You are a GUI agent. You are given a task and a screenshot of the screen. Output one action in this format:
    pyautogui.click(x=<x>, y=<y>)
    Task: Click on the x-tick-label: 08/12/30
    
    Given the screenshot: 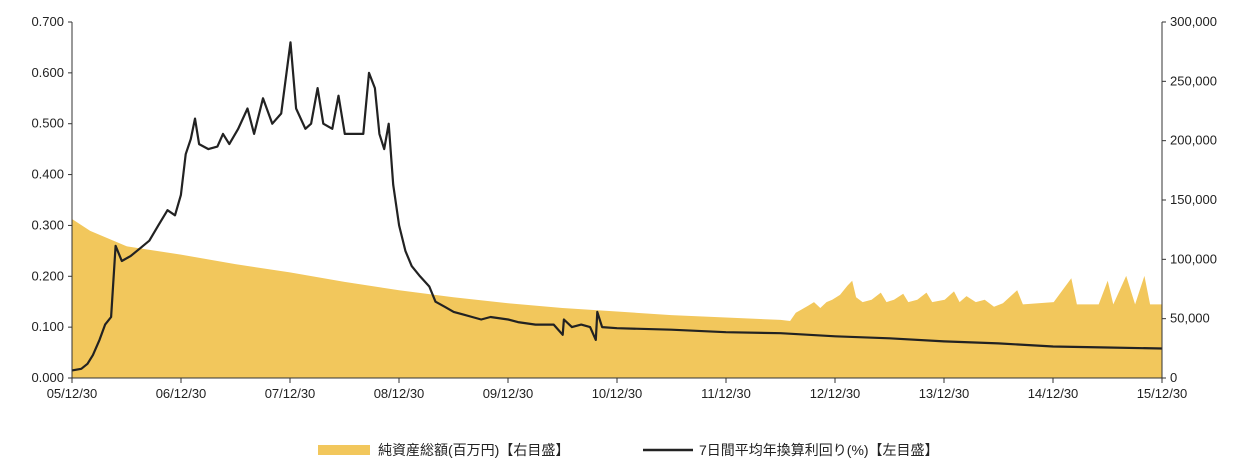 What is the action you would take?
    pyautogui.click(x=399, y=393)
    